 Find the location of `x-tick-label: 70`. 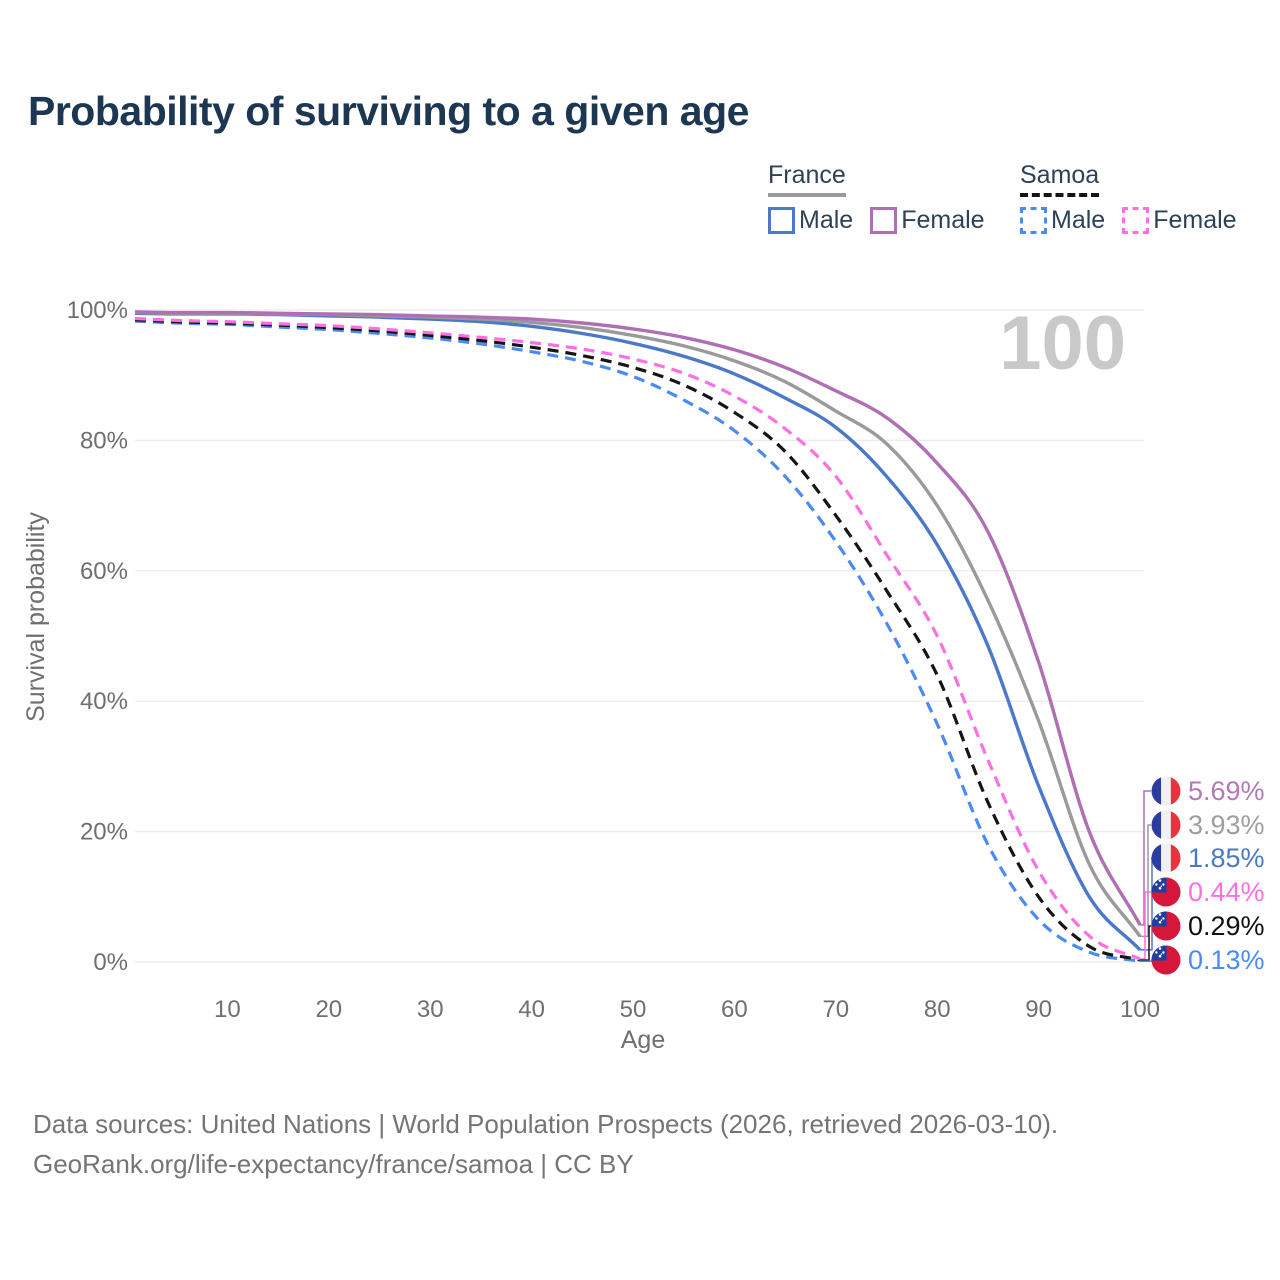

x-tick-label: 70 is located at coordinates (835, 1009).